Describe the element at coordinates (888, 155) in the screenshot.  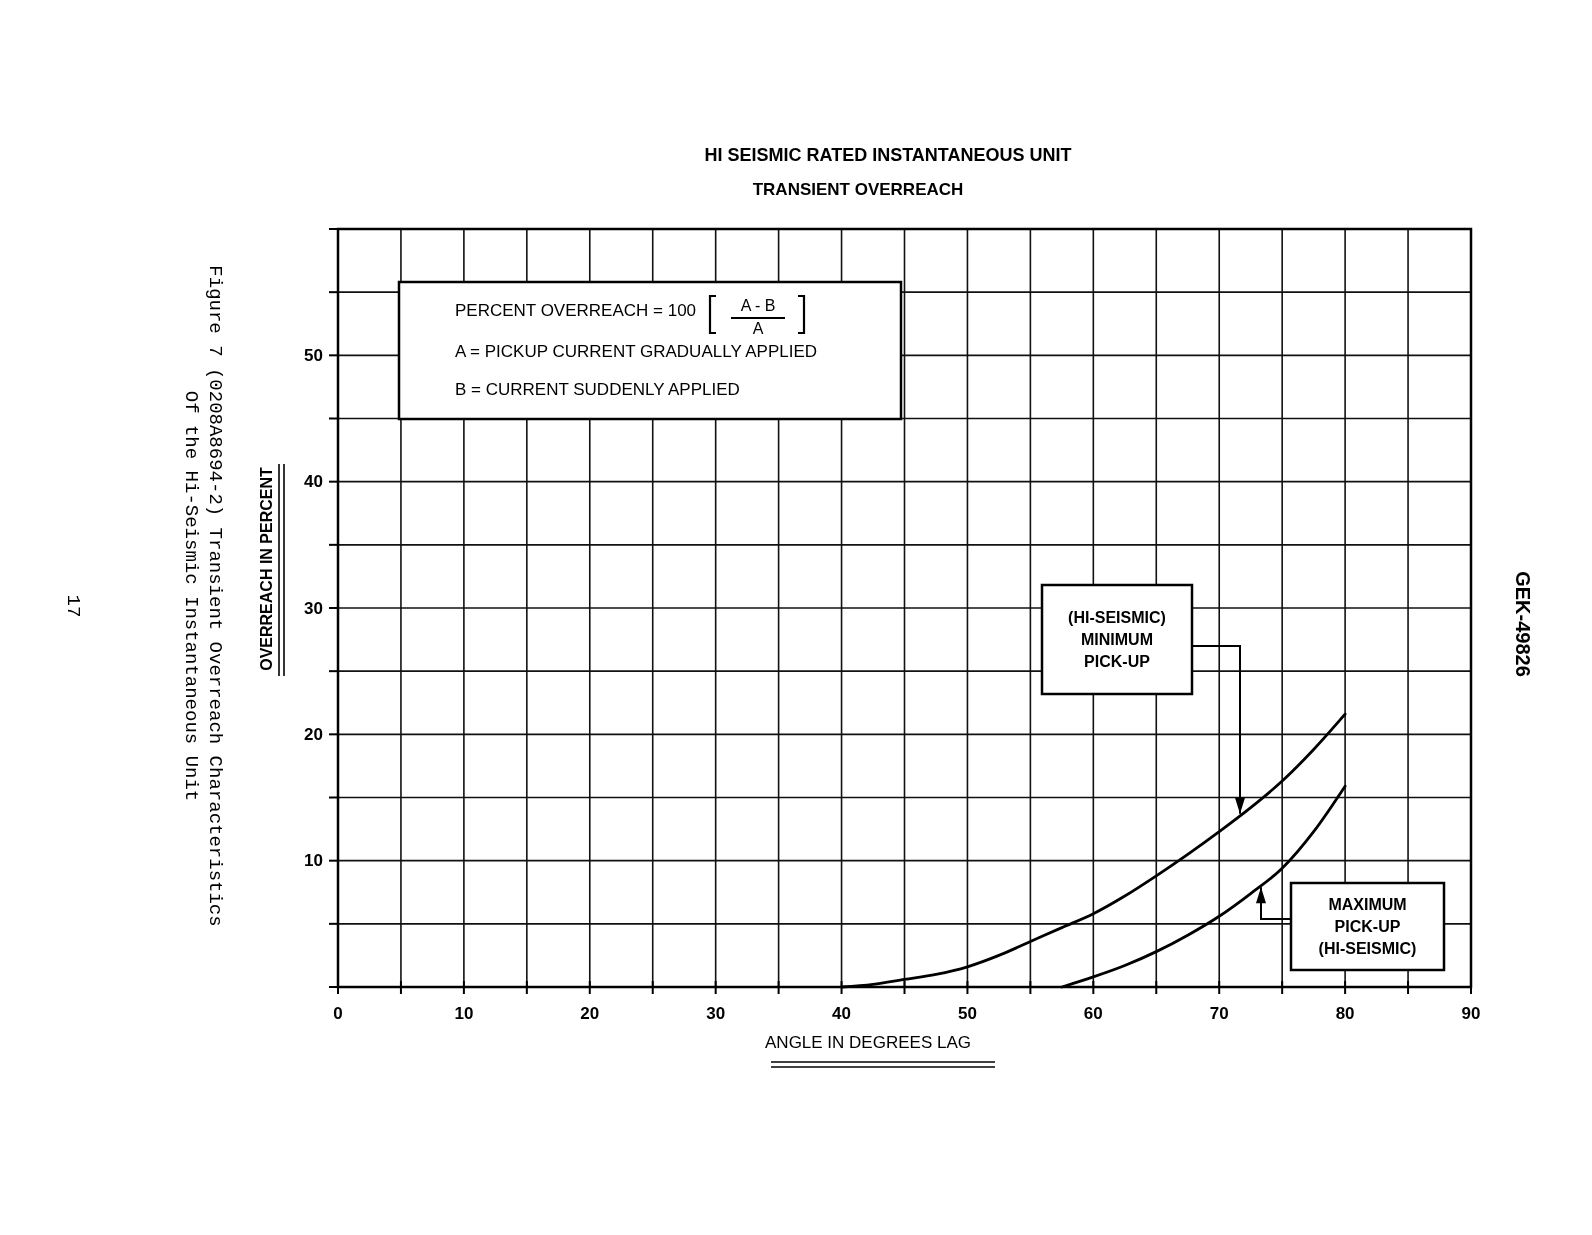
I see `chart-title: HI SEISMIC RATED INSTANTANEOUS UNIT` at that location.